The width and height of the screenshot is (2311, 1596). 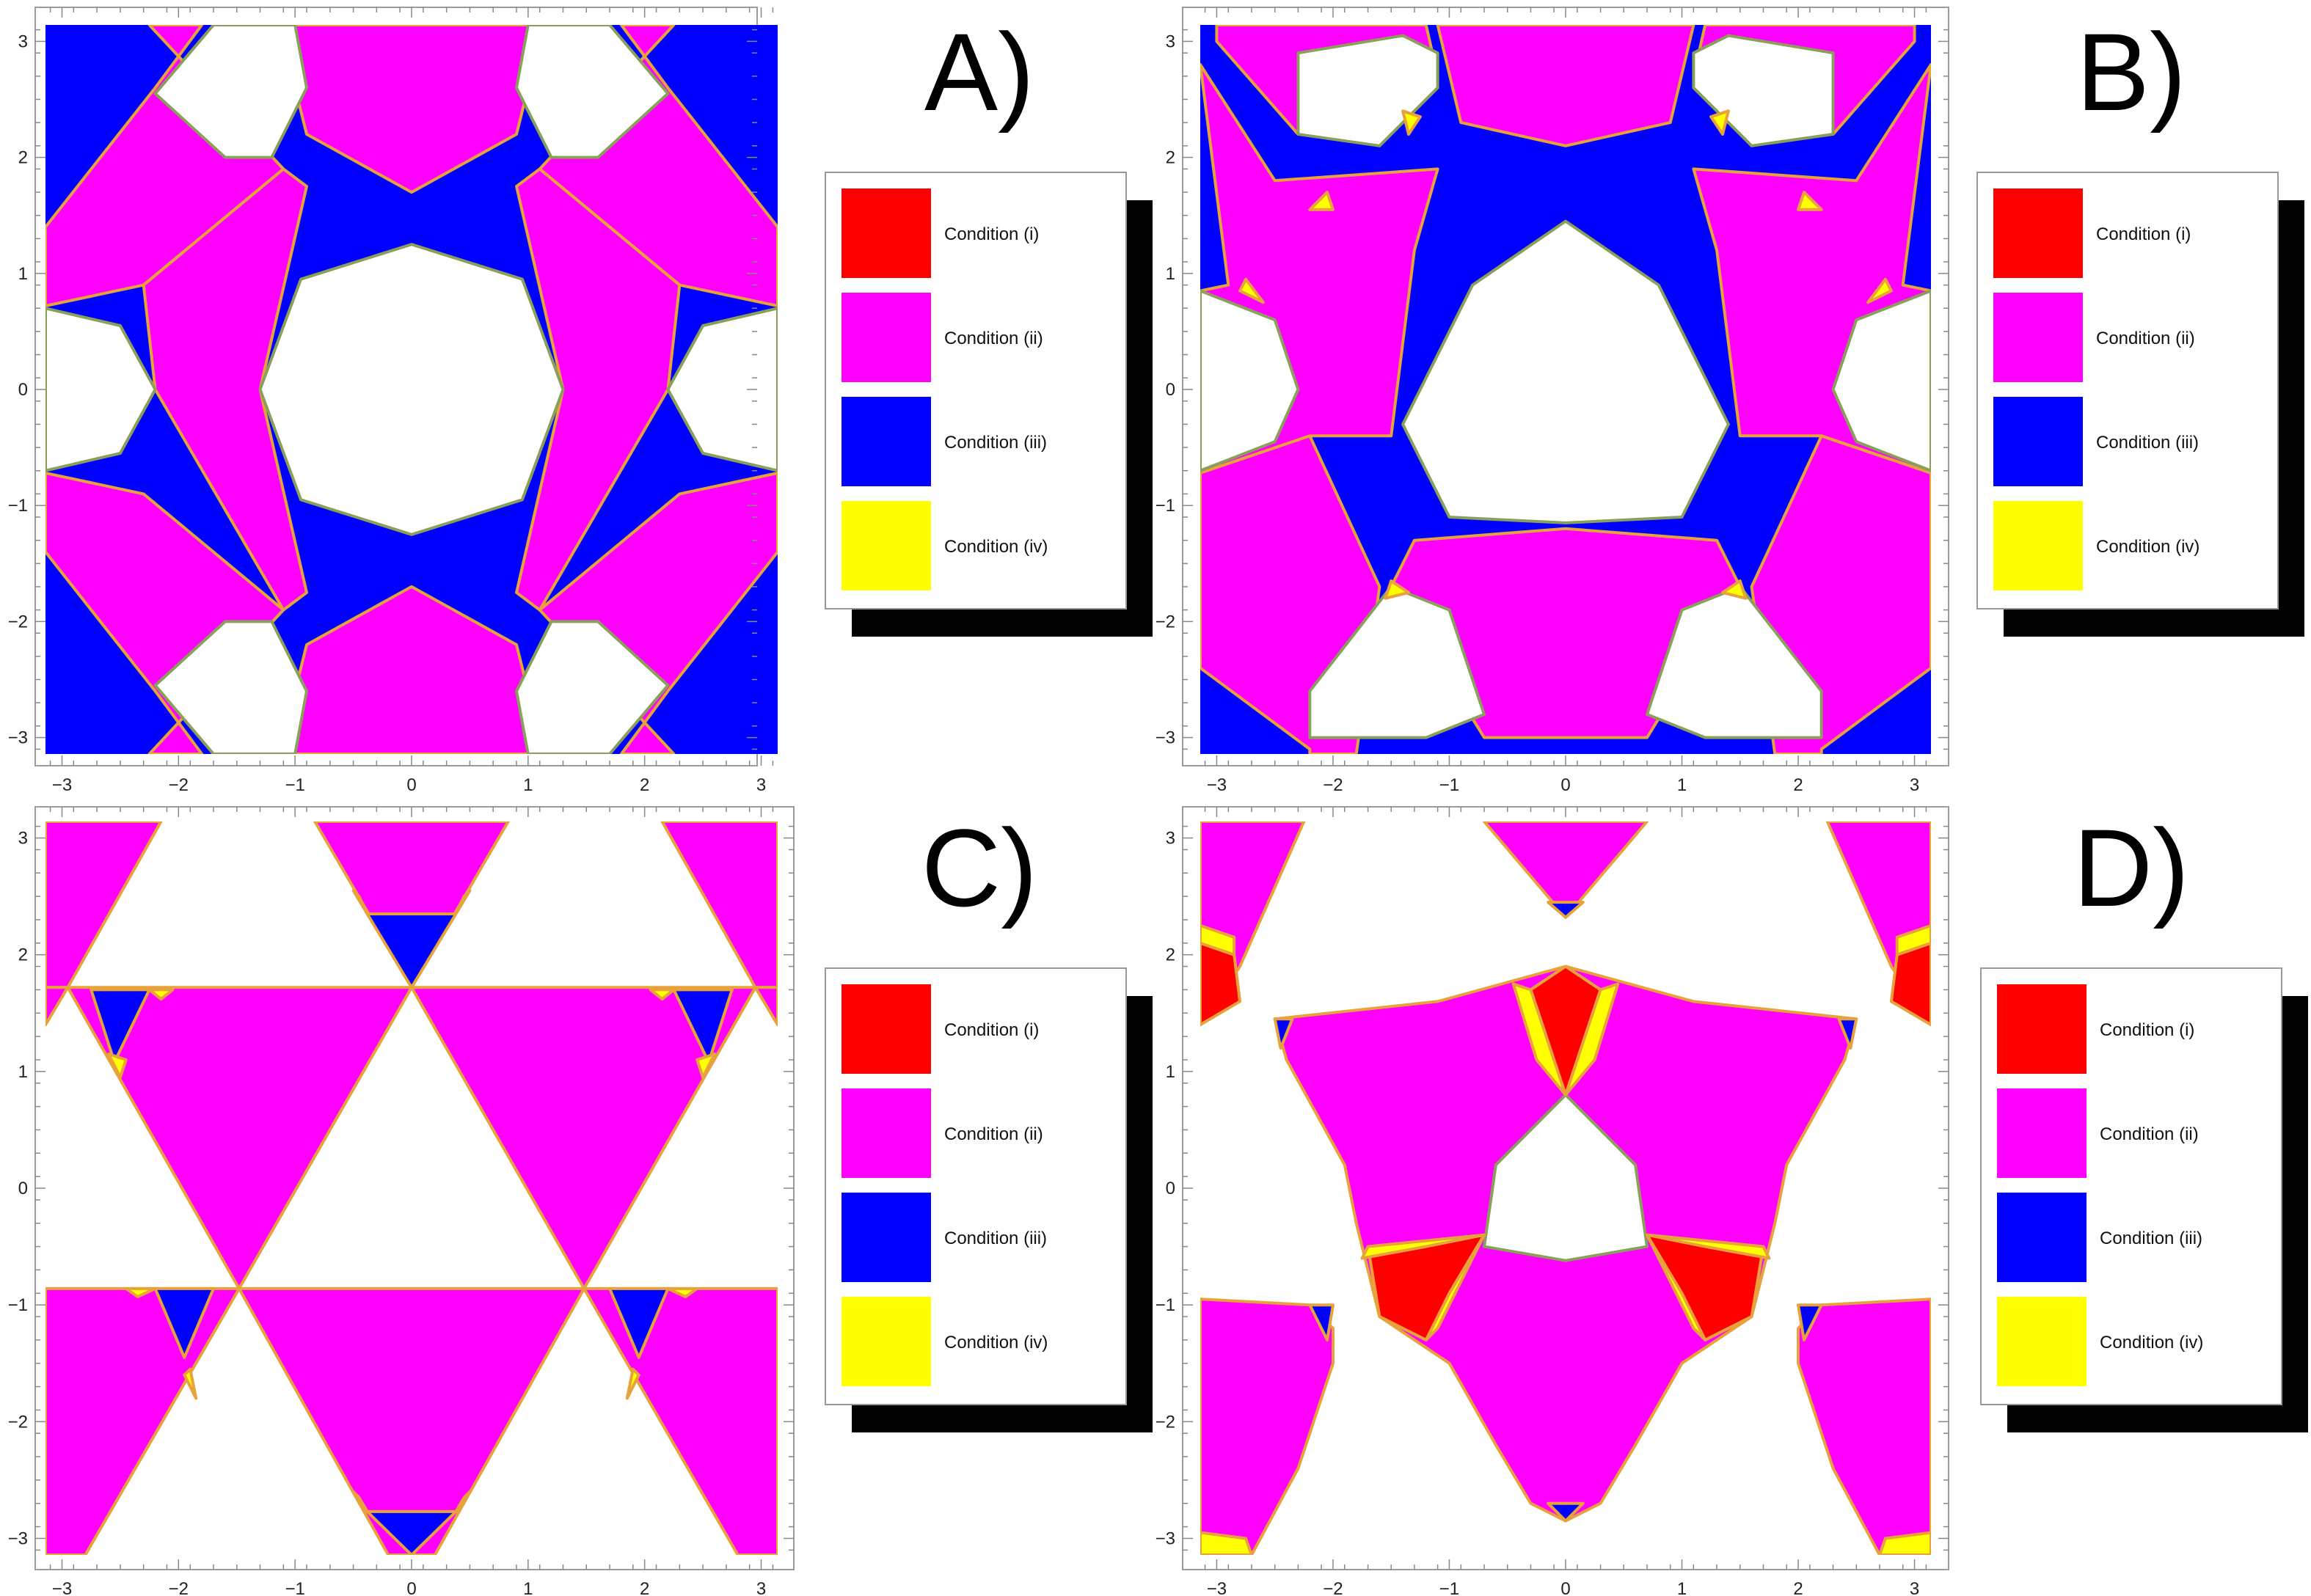 What do you see at coordinates (179, 1587) in the screenshot?
I see `x-tick-label: −2` at bounding box center [179, 1587].